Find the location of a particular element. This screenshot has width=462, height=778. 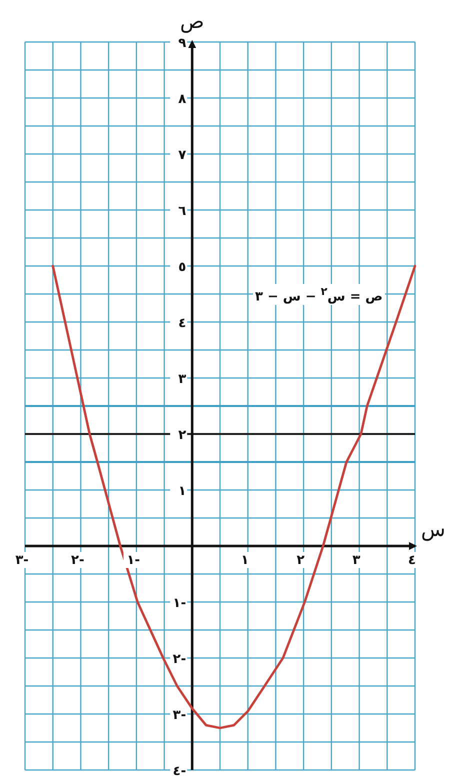

x-tick-label: ٣ is located at coordinates (356, 560).